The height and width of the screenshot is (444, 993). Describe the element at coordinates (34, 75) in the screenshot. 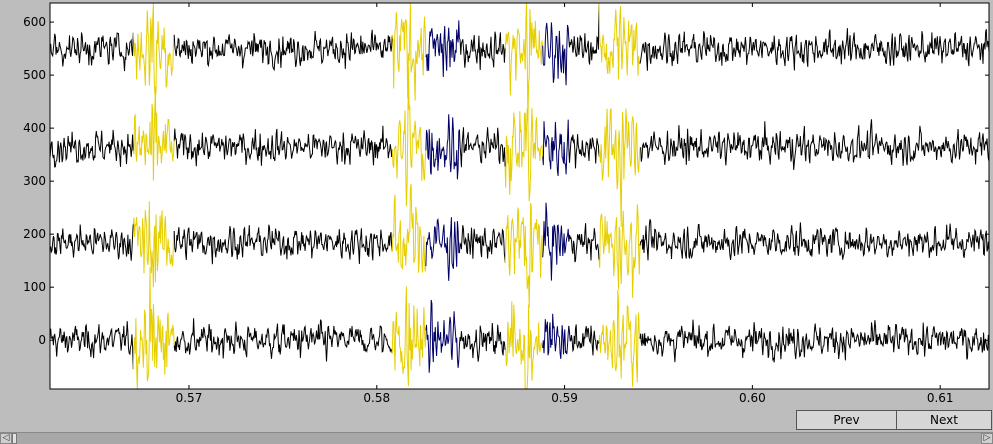

I see `y-tick-label: 500` at that location.